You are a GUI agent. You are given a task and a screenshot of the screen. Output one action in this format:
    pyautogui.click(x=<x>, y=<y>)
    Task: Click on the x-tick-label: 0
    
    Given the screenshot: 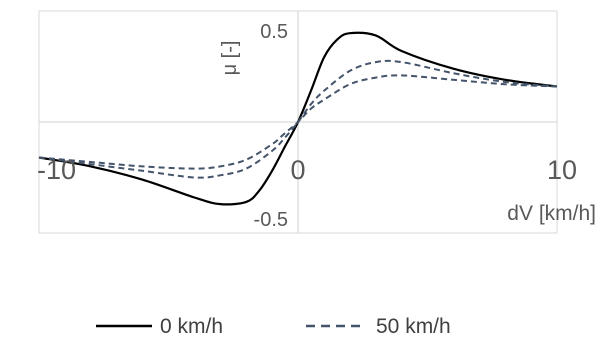 What is the action you would take?
    pyautogui.click(x=297, y=170)
    